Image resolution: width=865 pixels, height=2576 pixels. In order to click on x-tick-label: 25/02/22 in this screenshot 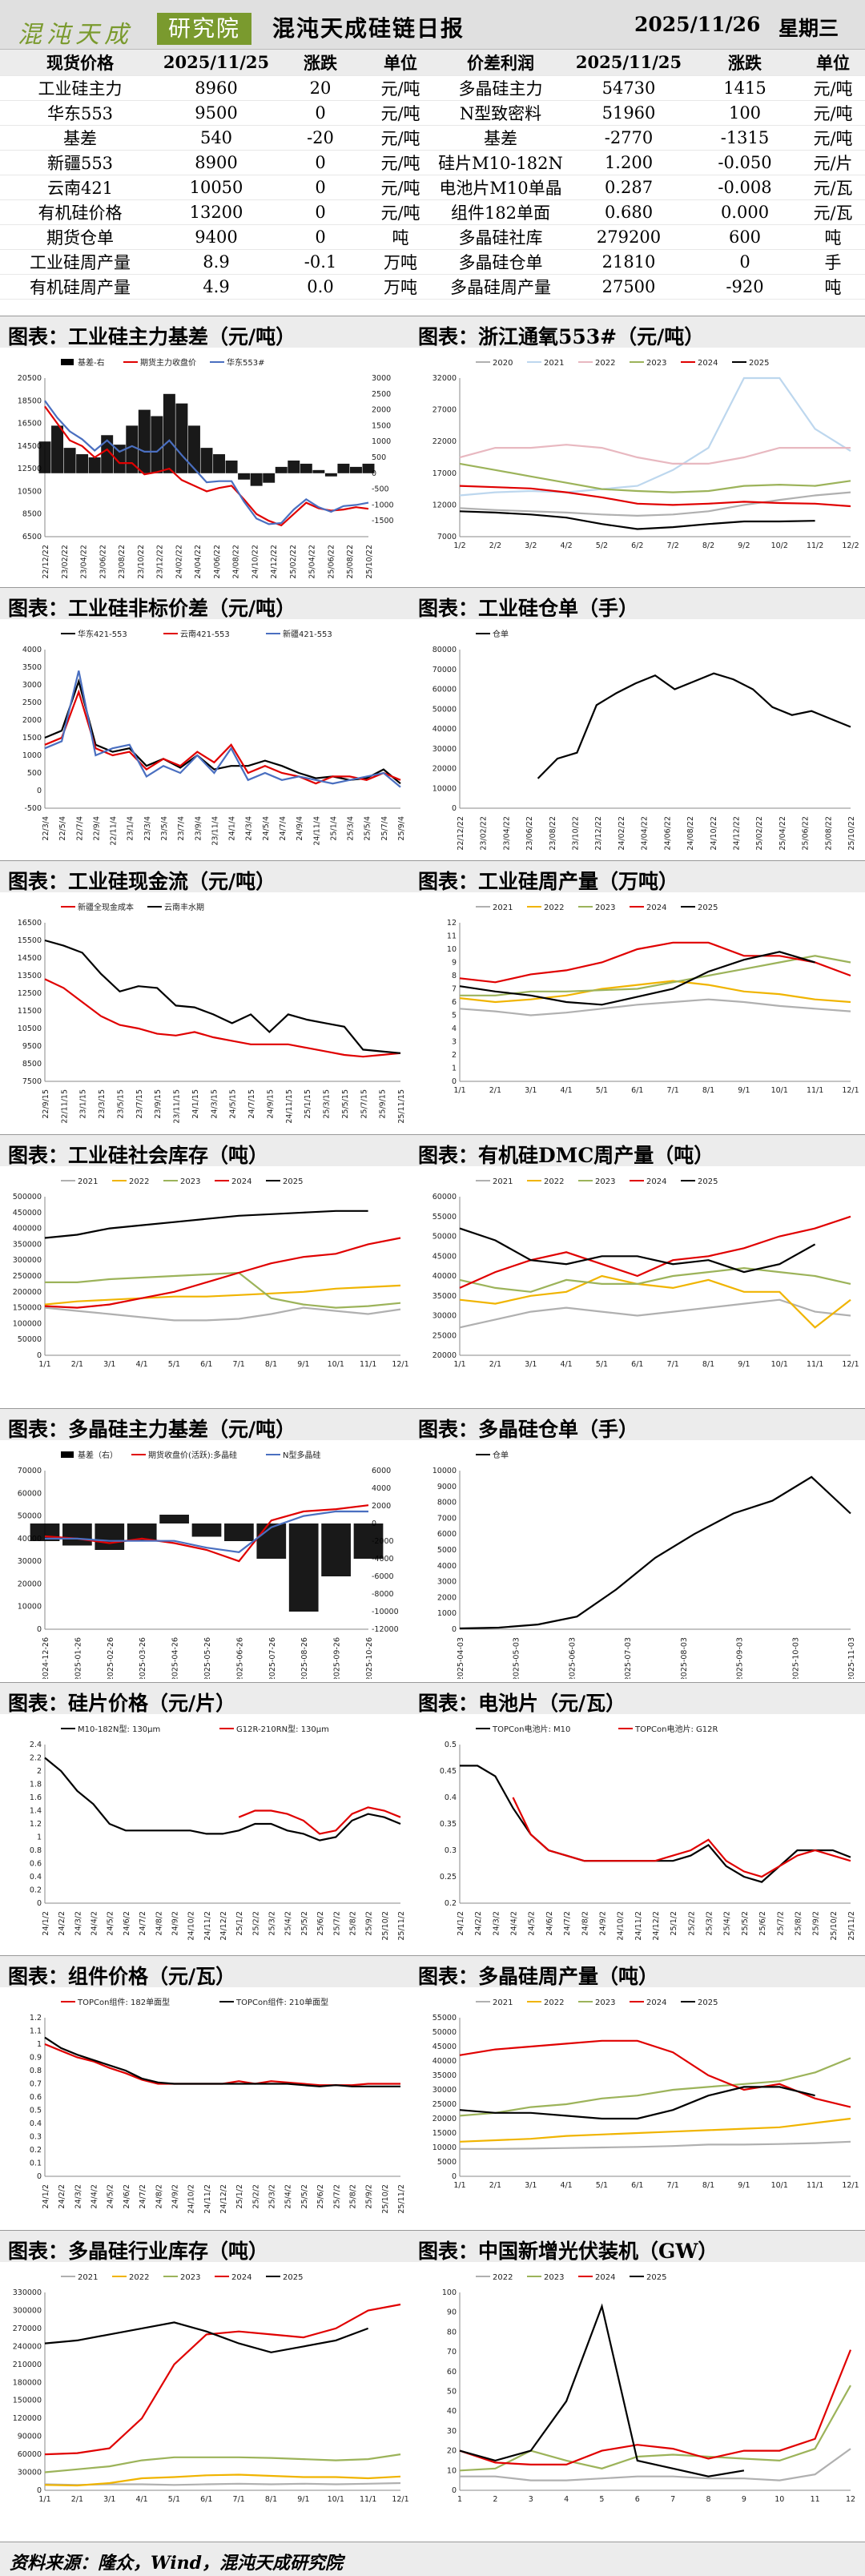, I will do `click(759, 833)`.